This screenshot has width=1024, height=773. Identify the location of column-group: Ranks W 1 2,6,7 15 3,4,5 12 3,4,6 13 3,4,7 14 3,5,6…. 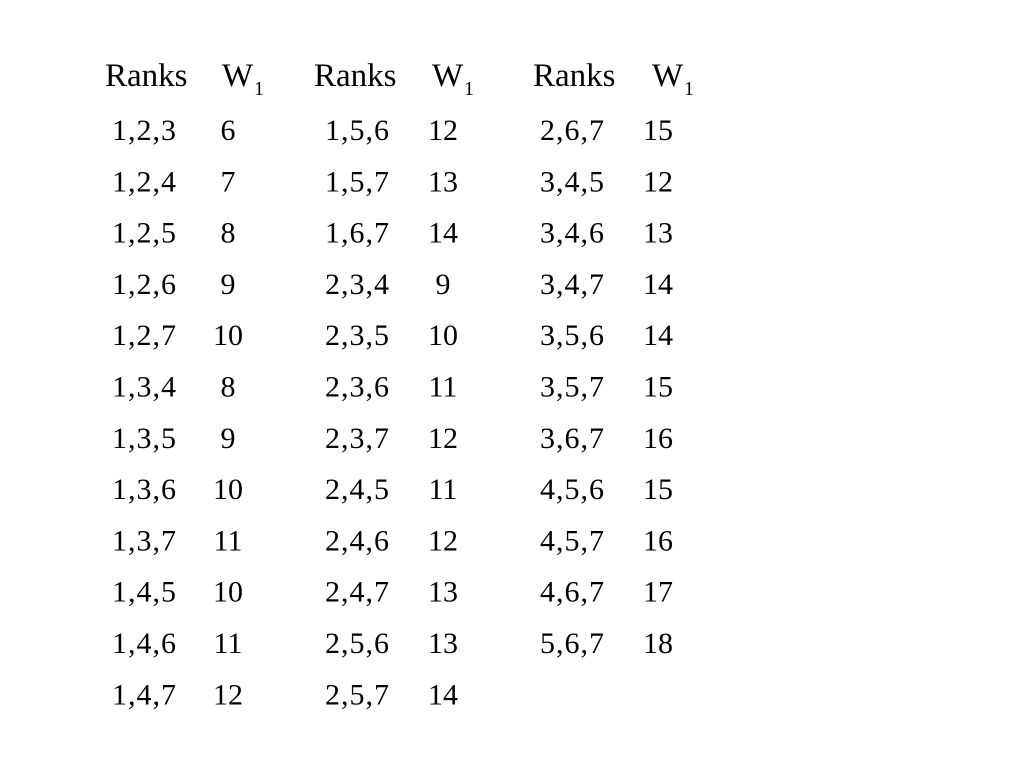
(613, 359).